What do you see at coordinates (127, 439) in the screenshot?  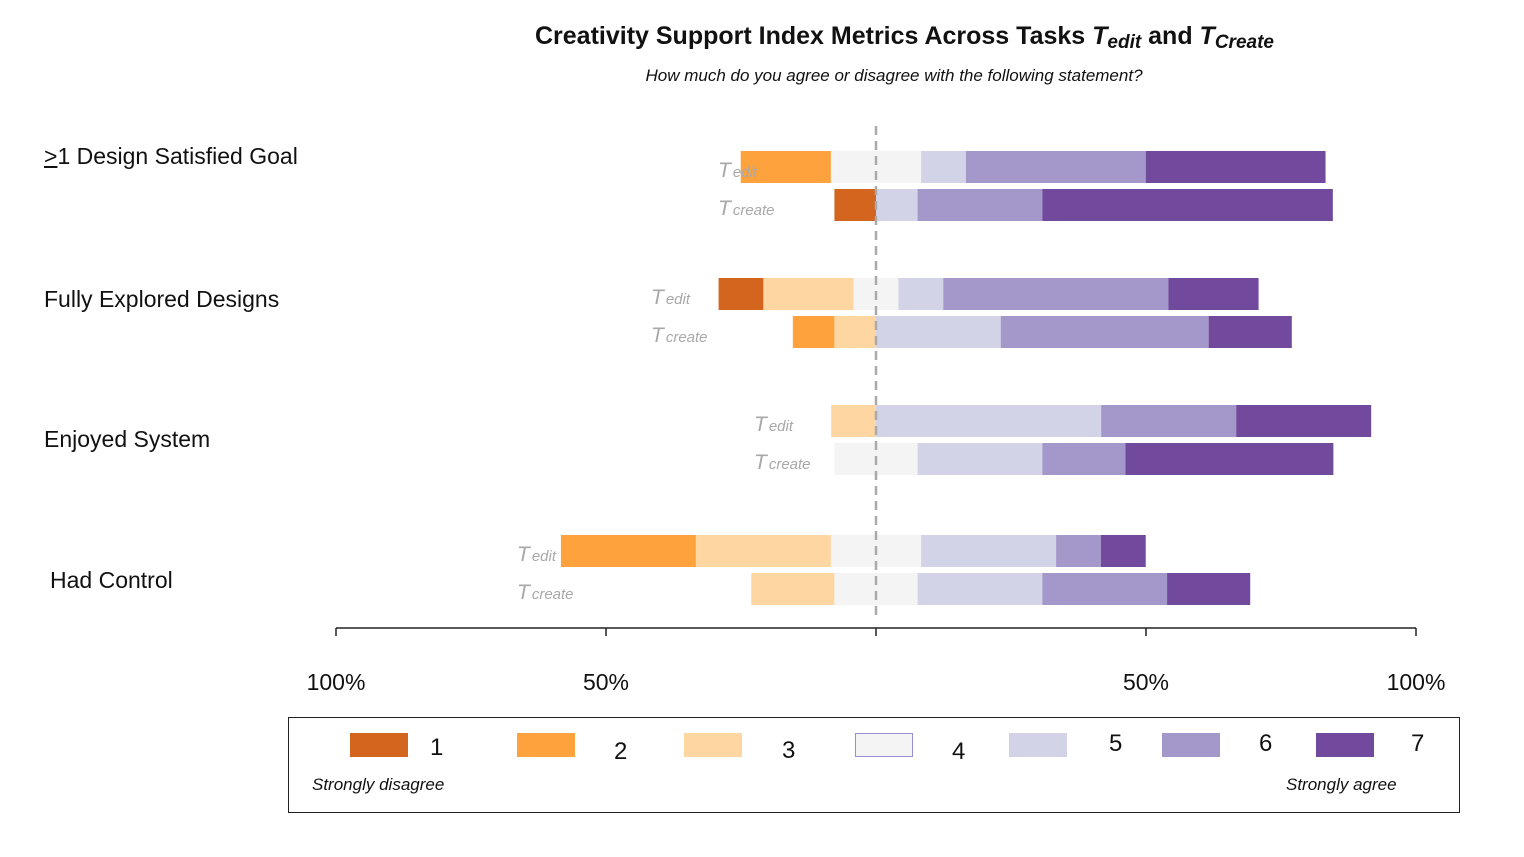 I see `category-label-enjoyed-system: Enjoyed System` at bounding box center [127, 439].